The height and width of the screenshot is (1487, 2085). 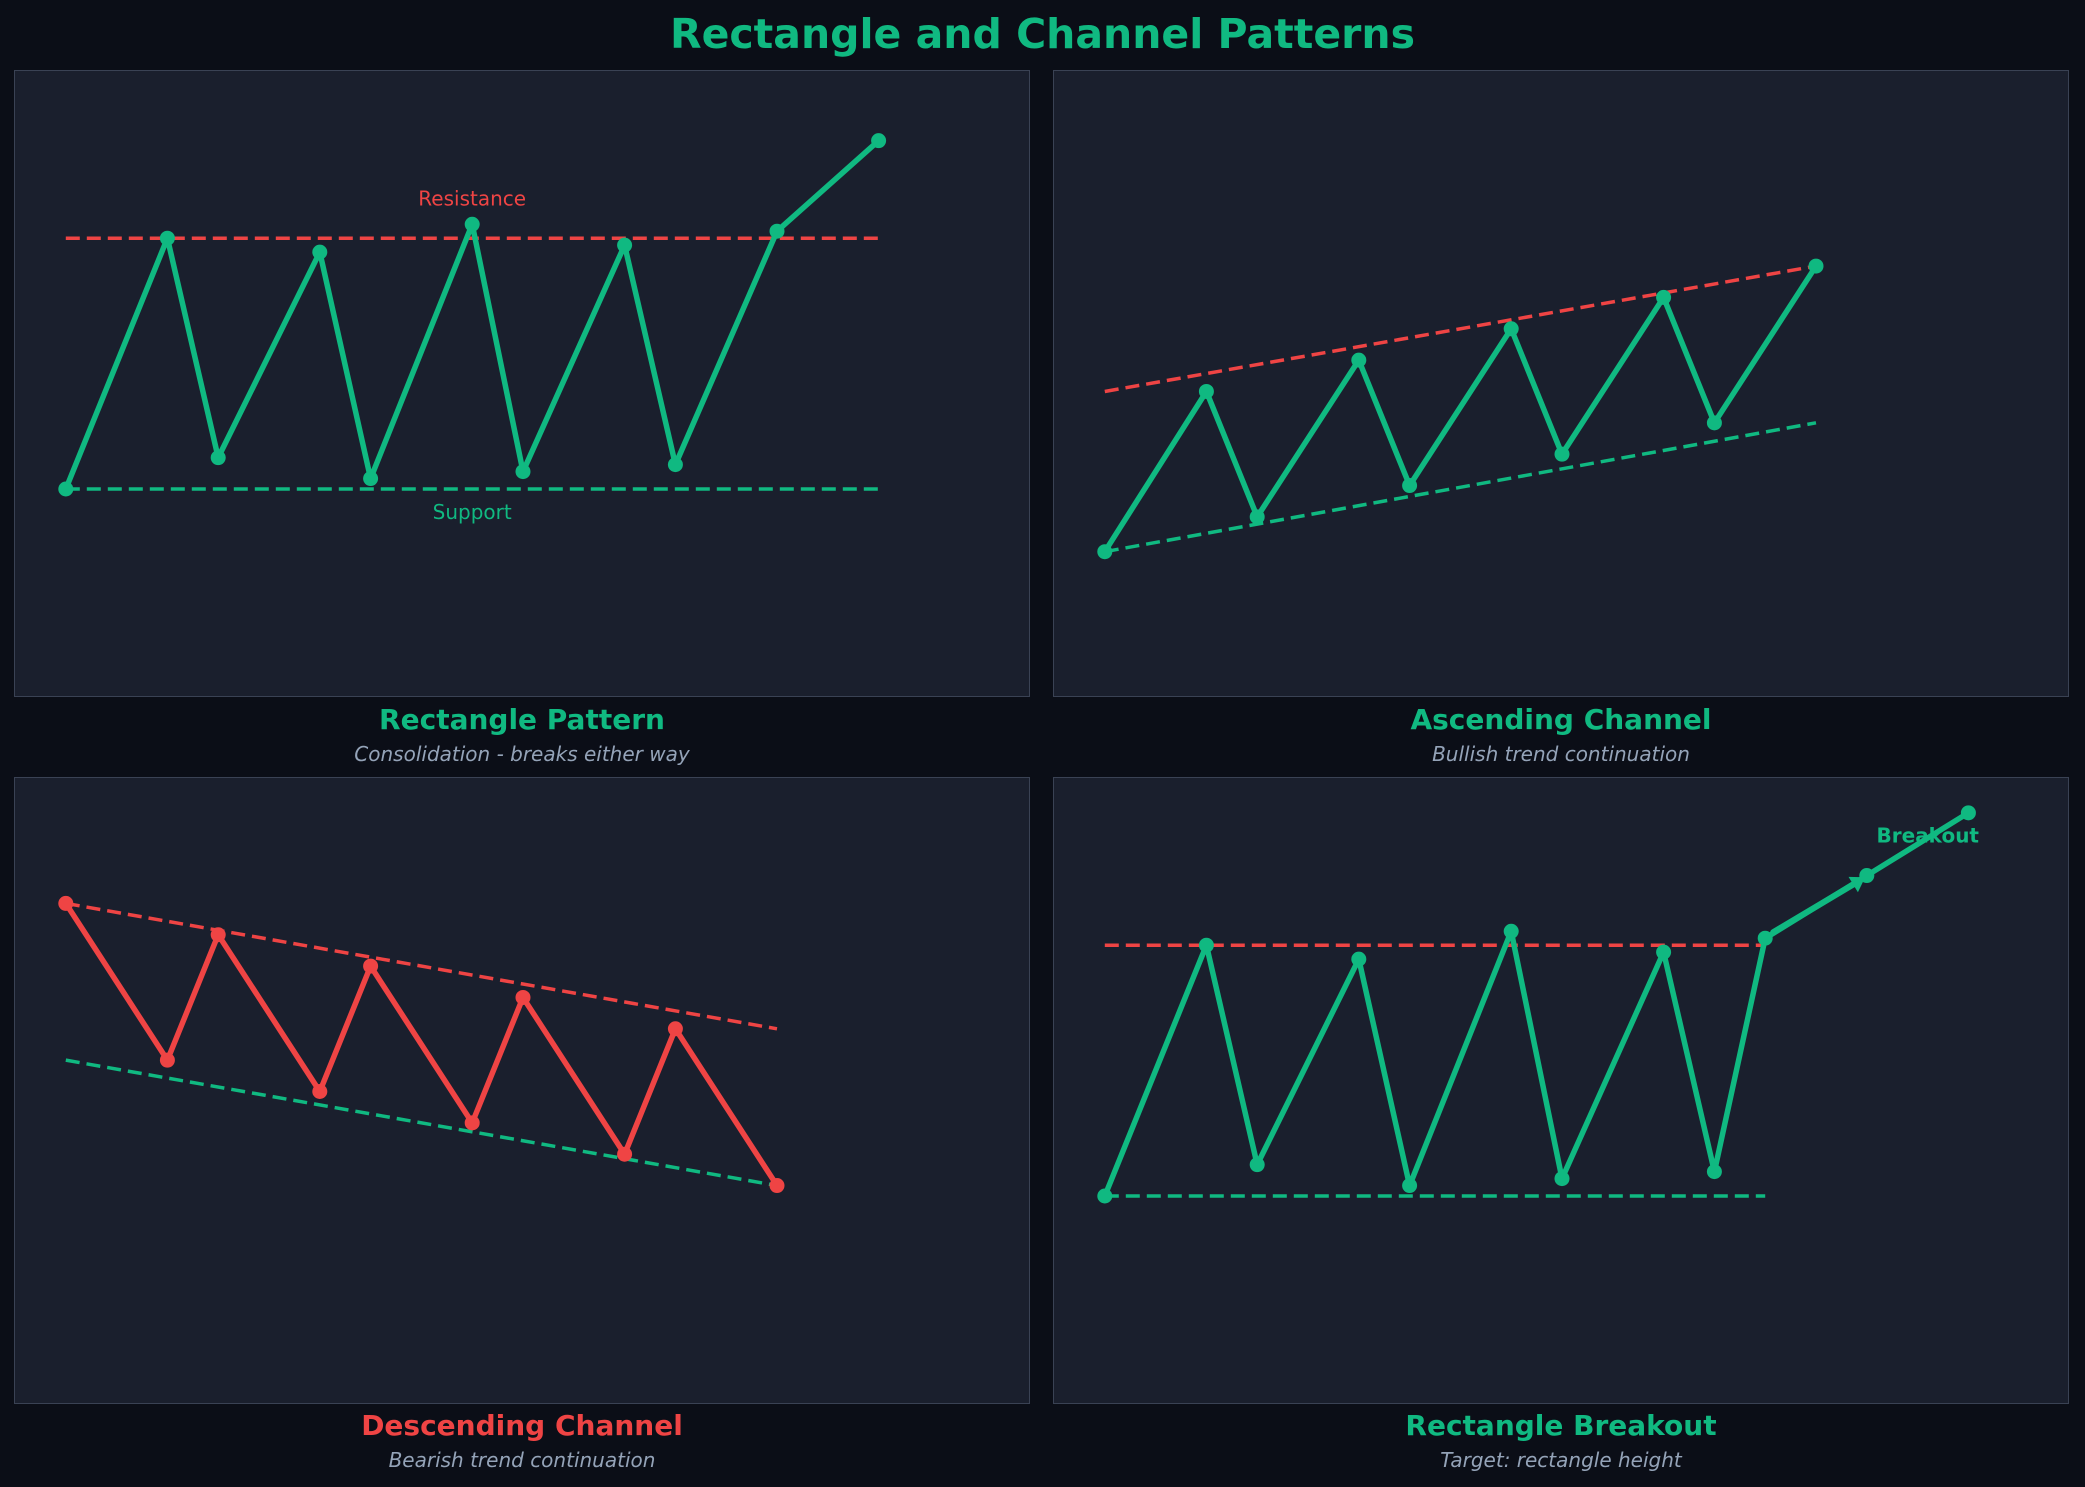 What do you see at coordinates (1460, 487) in the screenshot?
I see `ascending-channel-support-line` at bounding box center [1460, 487].